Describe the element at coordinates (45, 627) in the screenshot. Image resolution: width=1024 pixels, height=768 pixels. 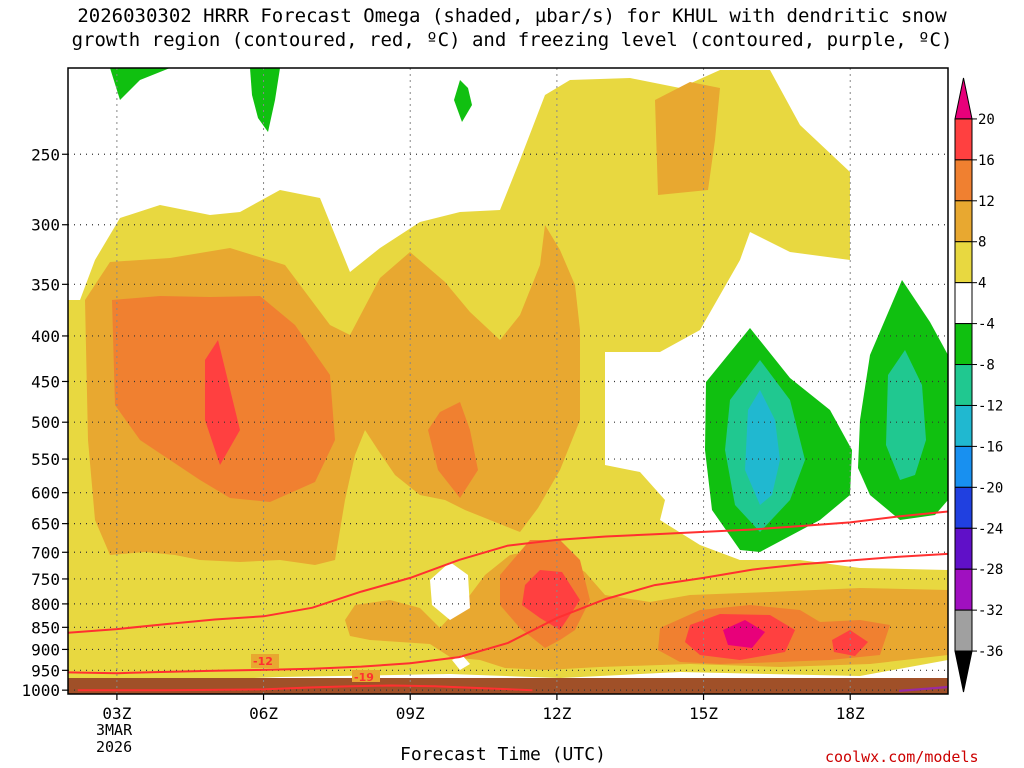
I see `y-tick-label: 850` at that location.